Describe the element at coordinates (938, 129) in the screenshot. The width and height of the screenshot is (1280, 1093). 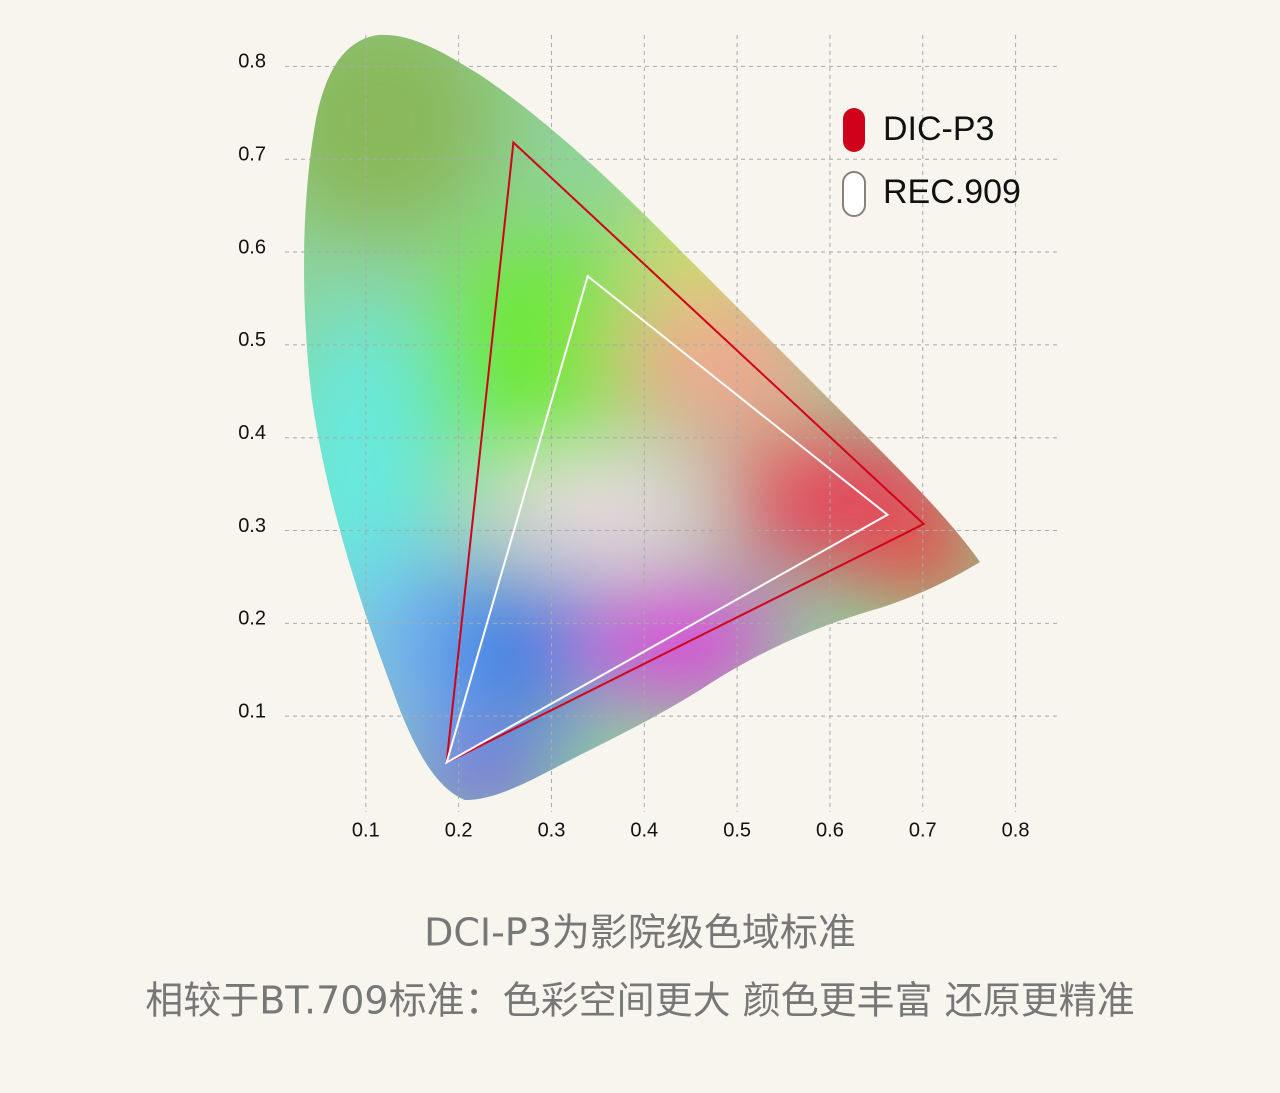
I see `legend-label: DIC-P3` at that location.